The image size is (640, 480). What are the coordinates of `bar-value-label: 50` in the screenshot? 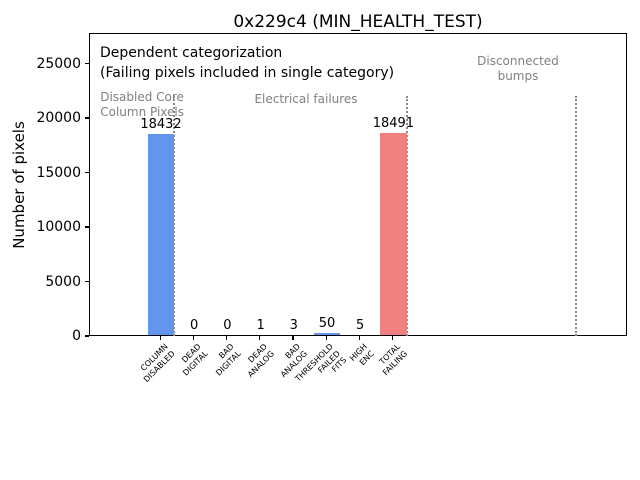 It's located at (327, 323).